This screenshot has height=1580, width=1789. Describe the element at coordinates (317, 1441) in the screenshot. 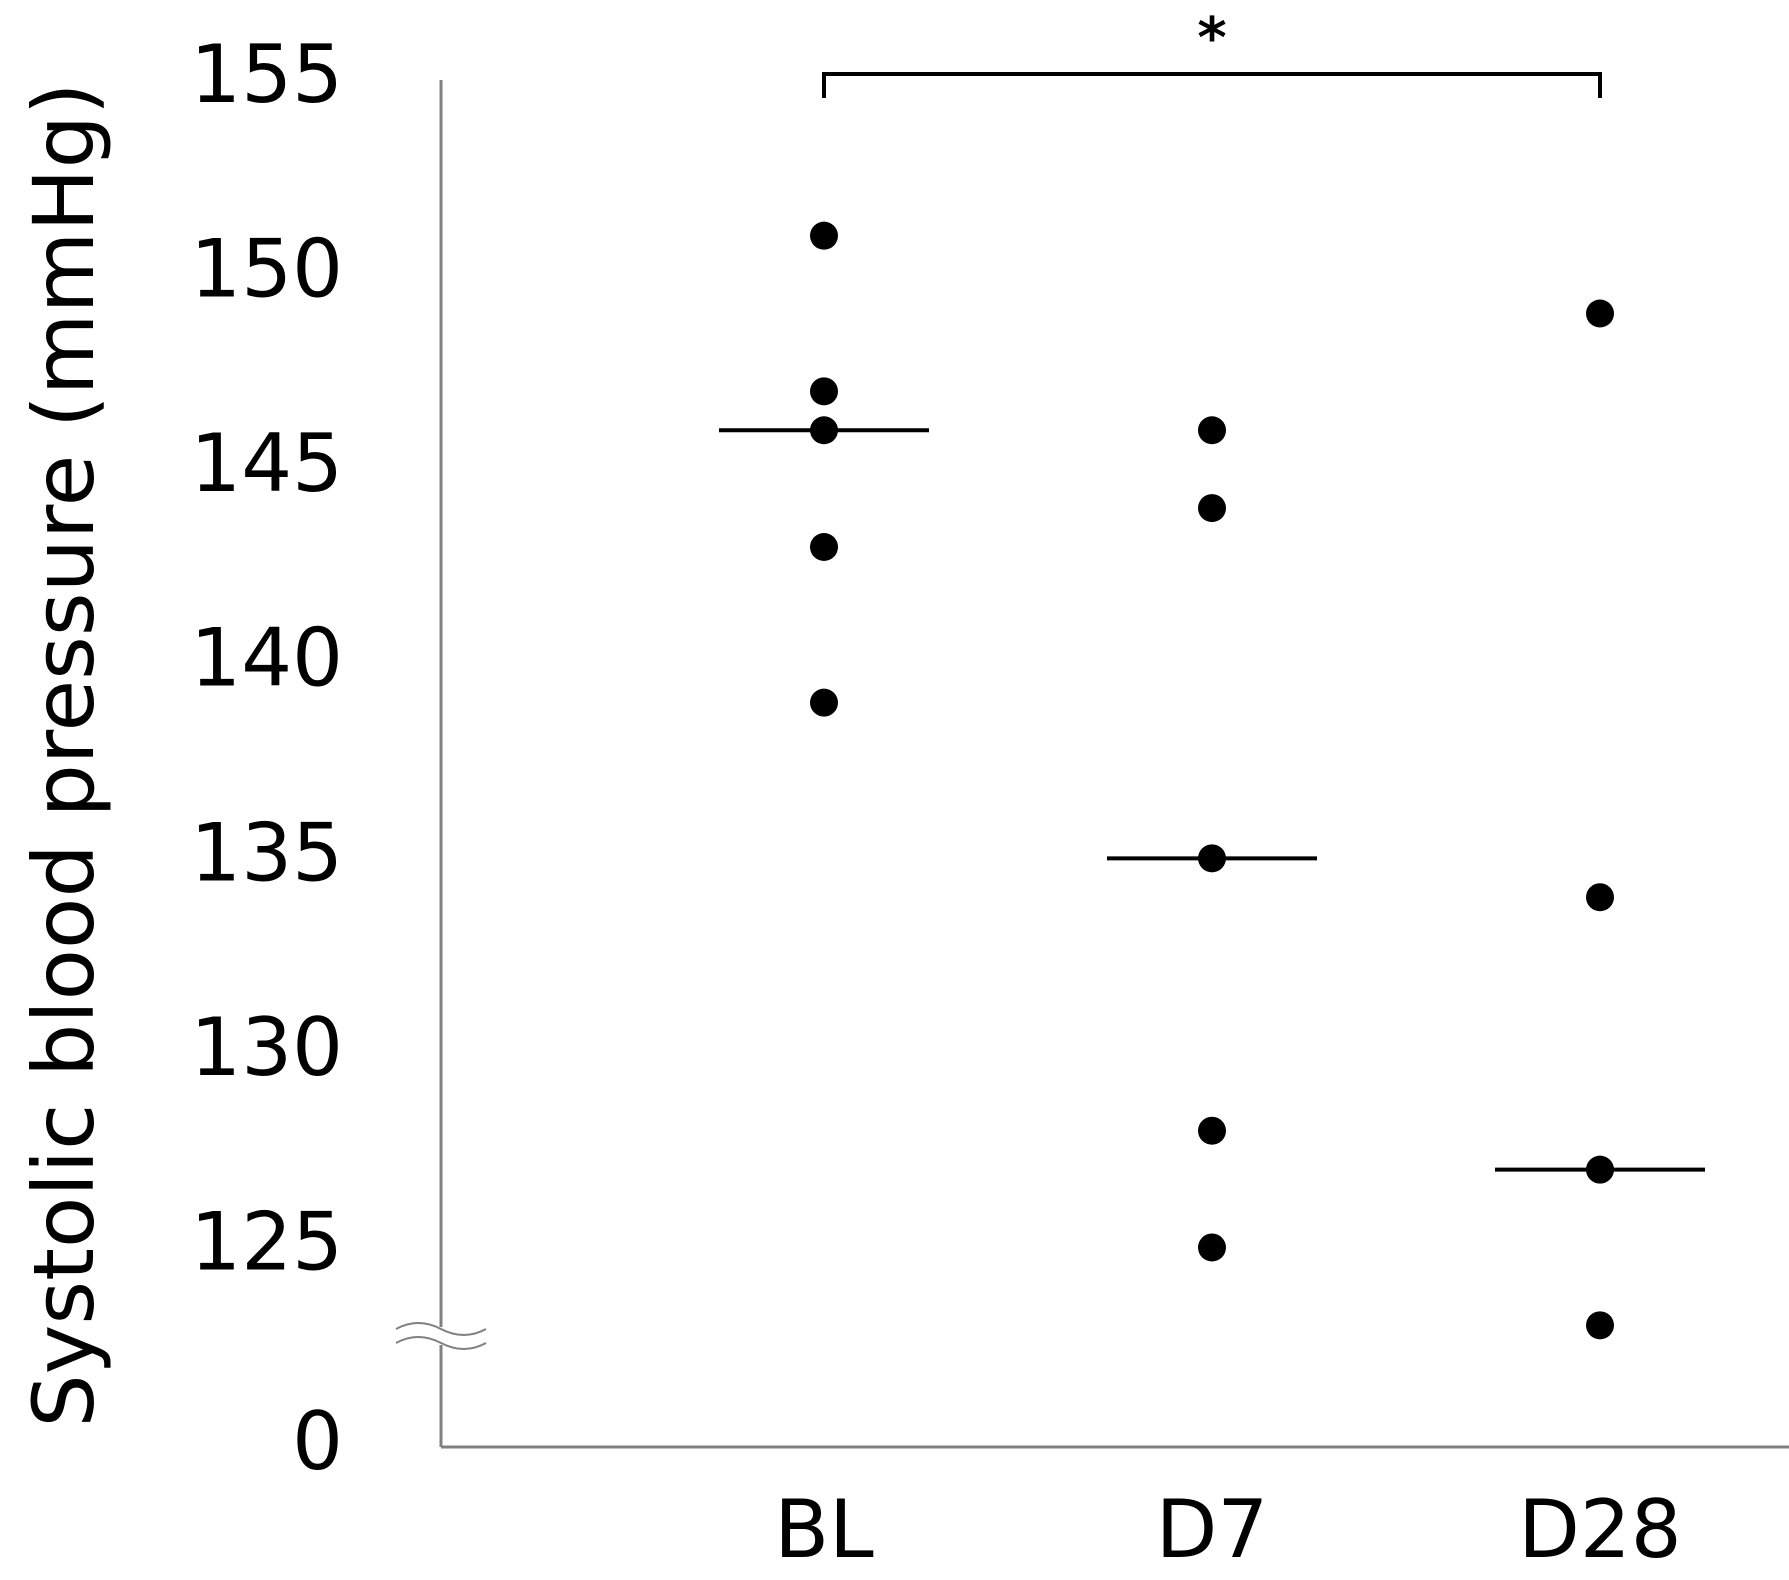

I see `y-tick-label: 0` at that location.